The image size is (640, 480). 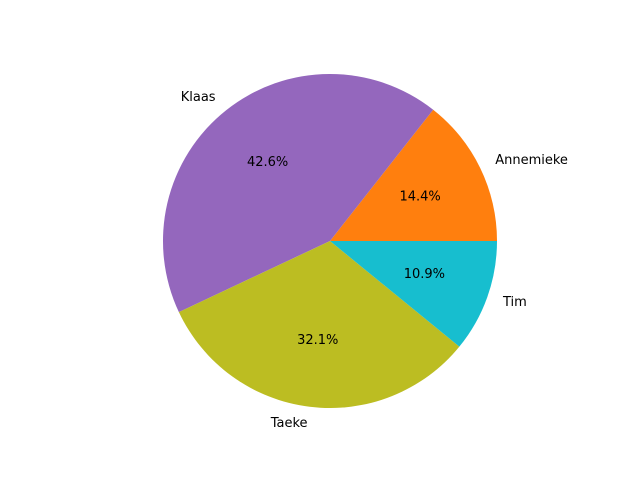 What do you see at coordinates (514, 302) in the screenshot?
I see `pie-category-label-tim: Tim` at bounding box center [514, 302].